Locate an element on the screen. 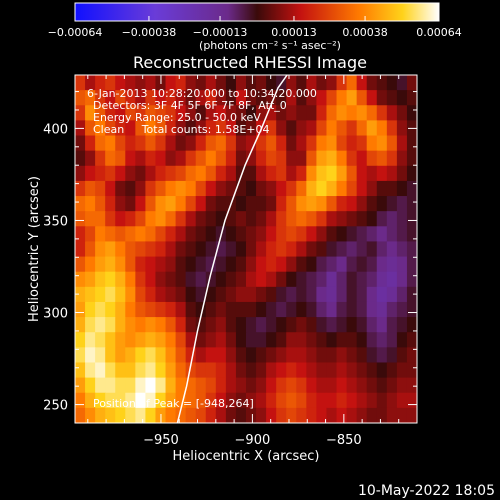 This screenshot has height=500, width=500. x-axis-label: Heliocentric X (arcsec) is located at coordinates (246, 456).